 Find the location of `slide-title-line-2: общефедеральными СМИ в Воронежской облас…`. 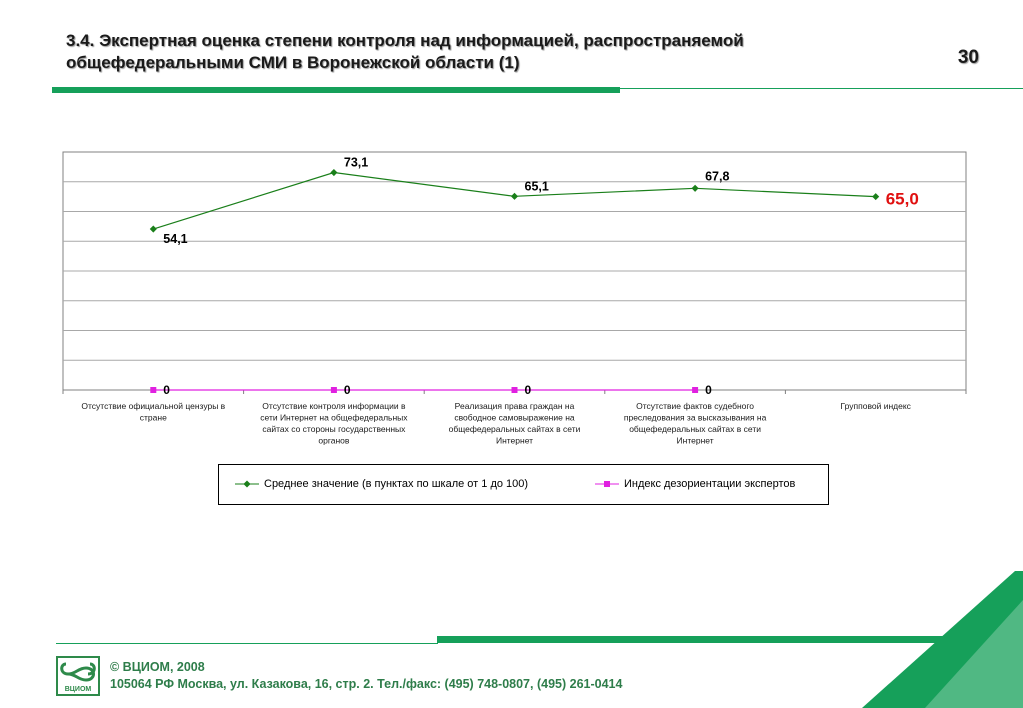

slide-title-line-2: общефедеральными СМИ в Воронежской облас… is located at coordinates (293, 62).